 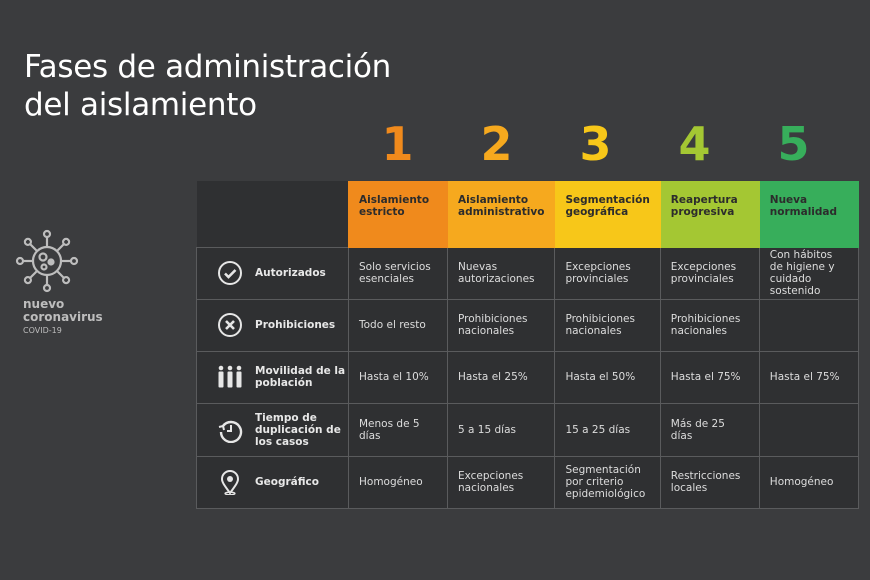 What do you see at coordinates (501, 273) in the screenshot?
I see `table-cell: Nuevas autorizaciones` at bounding box center [501, 273].